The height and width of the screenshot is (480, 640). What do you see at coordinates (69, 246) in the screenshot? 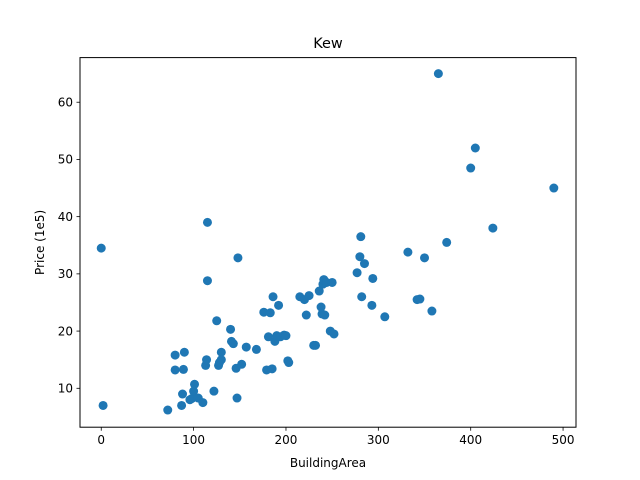
I see `y-axis-ticks: 10 20 30 40 50 60` at bounding box center [69, 246].